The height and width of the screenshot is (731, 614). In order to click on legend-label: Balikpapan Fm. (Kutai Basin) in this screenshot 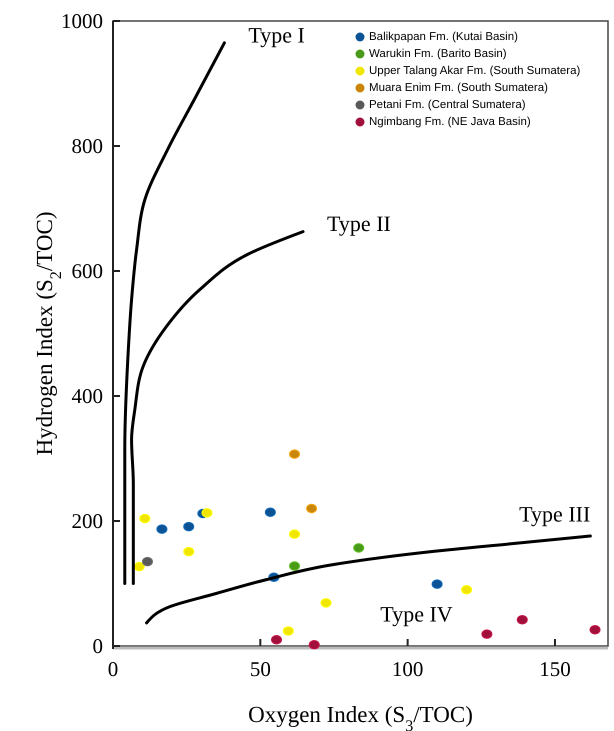, I will do `click(443, 37)`.